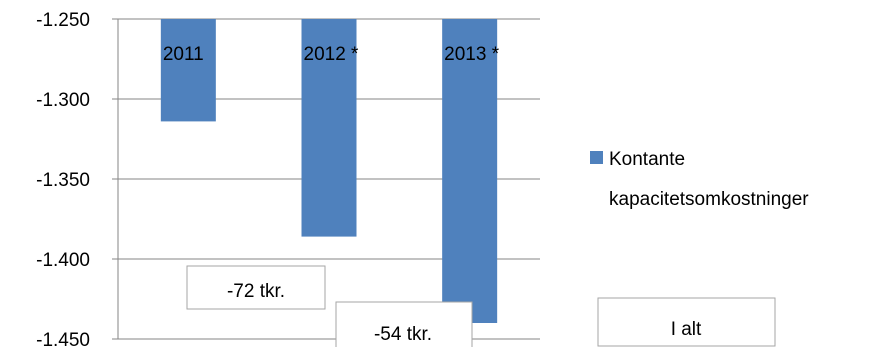  What do you see at coordinates (403, 334) in the screenshot?
I see `annotation-text: -54 tkr.` at bounding box center [403, 334].